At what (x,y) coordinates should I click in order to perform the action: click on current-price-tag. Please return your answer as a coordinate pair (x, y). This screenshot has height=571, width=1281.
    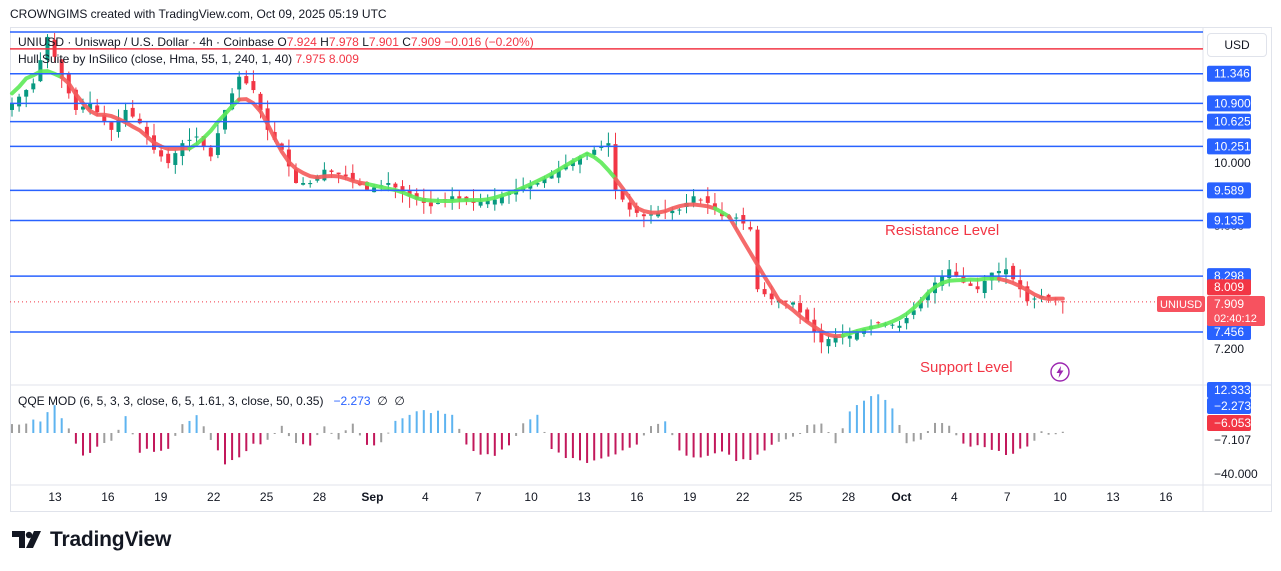
    Looking at the image, I should click on (1236, 311).